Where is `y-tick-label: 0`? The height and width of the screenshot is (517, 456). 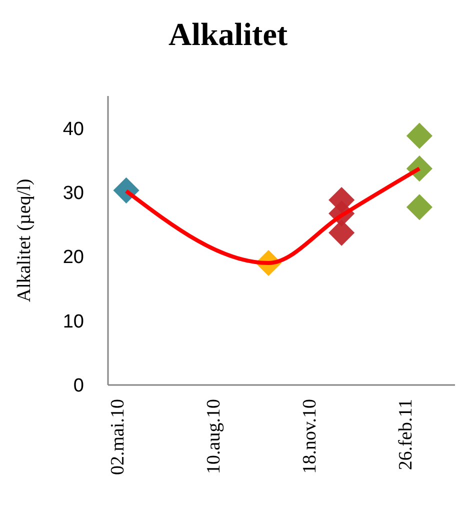
y-tick-label: 0 is located at coordinates (78, 386).